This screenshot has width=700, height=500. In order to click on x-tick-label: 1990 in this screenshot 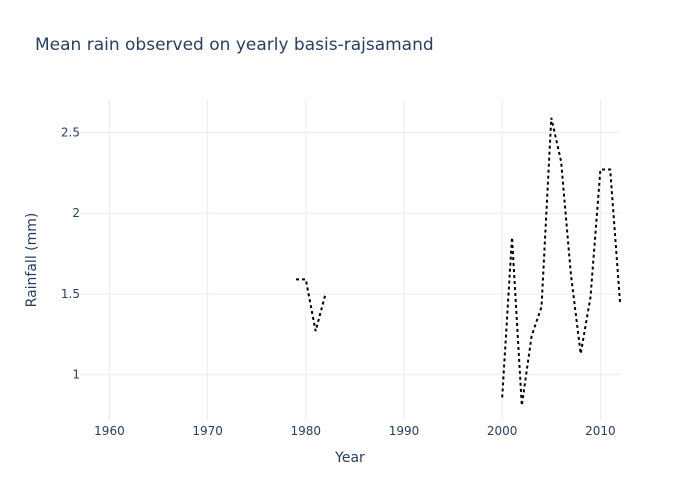, I will do `click(404, 431)`.